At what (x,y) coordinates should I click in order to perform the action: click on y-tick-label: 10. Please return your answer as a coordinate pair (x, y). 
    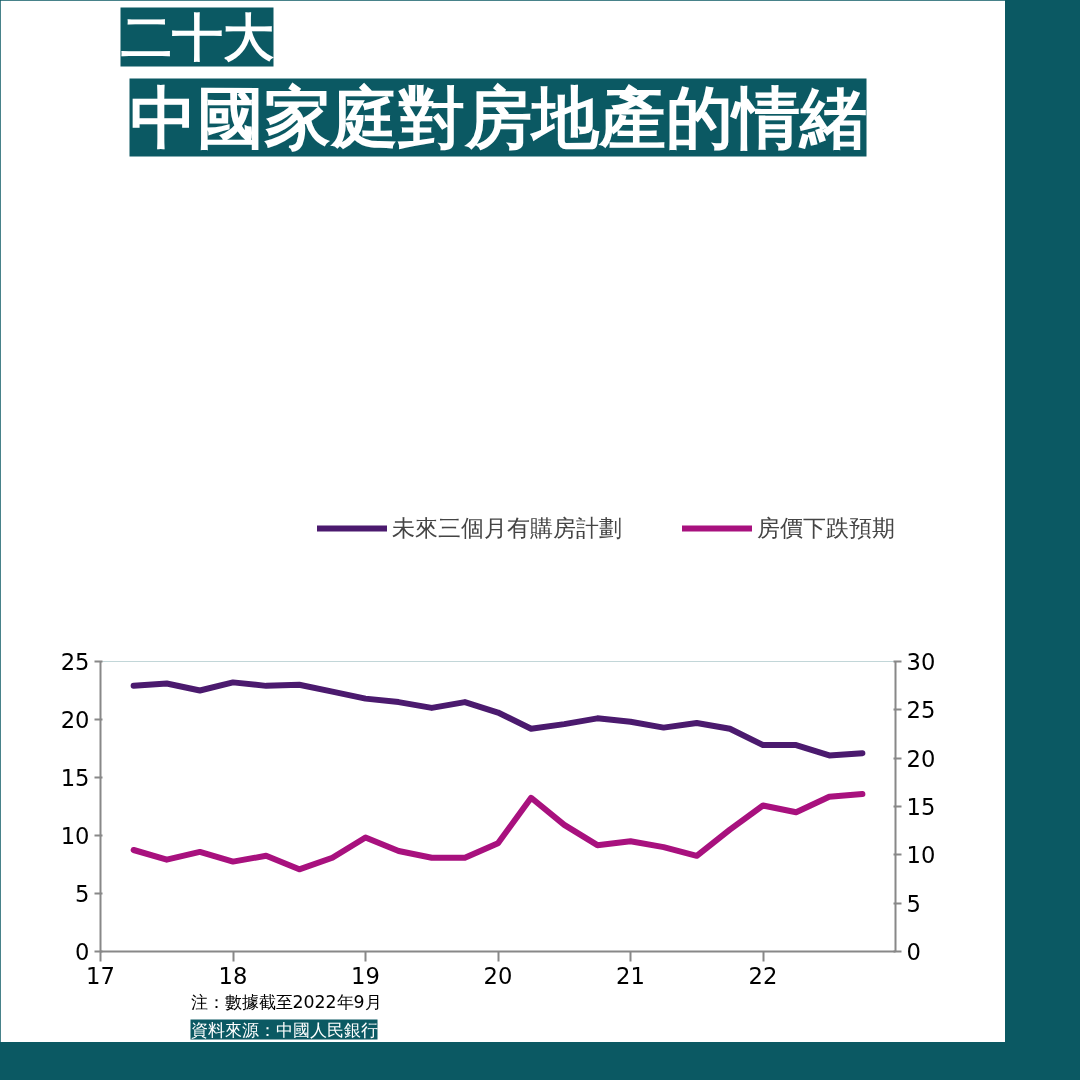
    Looking at the image, I should click on (75, 836).